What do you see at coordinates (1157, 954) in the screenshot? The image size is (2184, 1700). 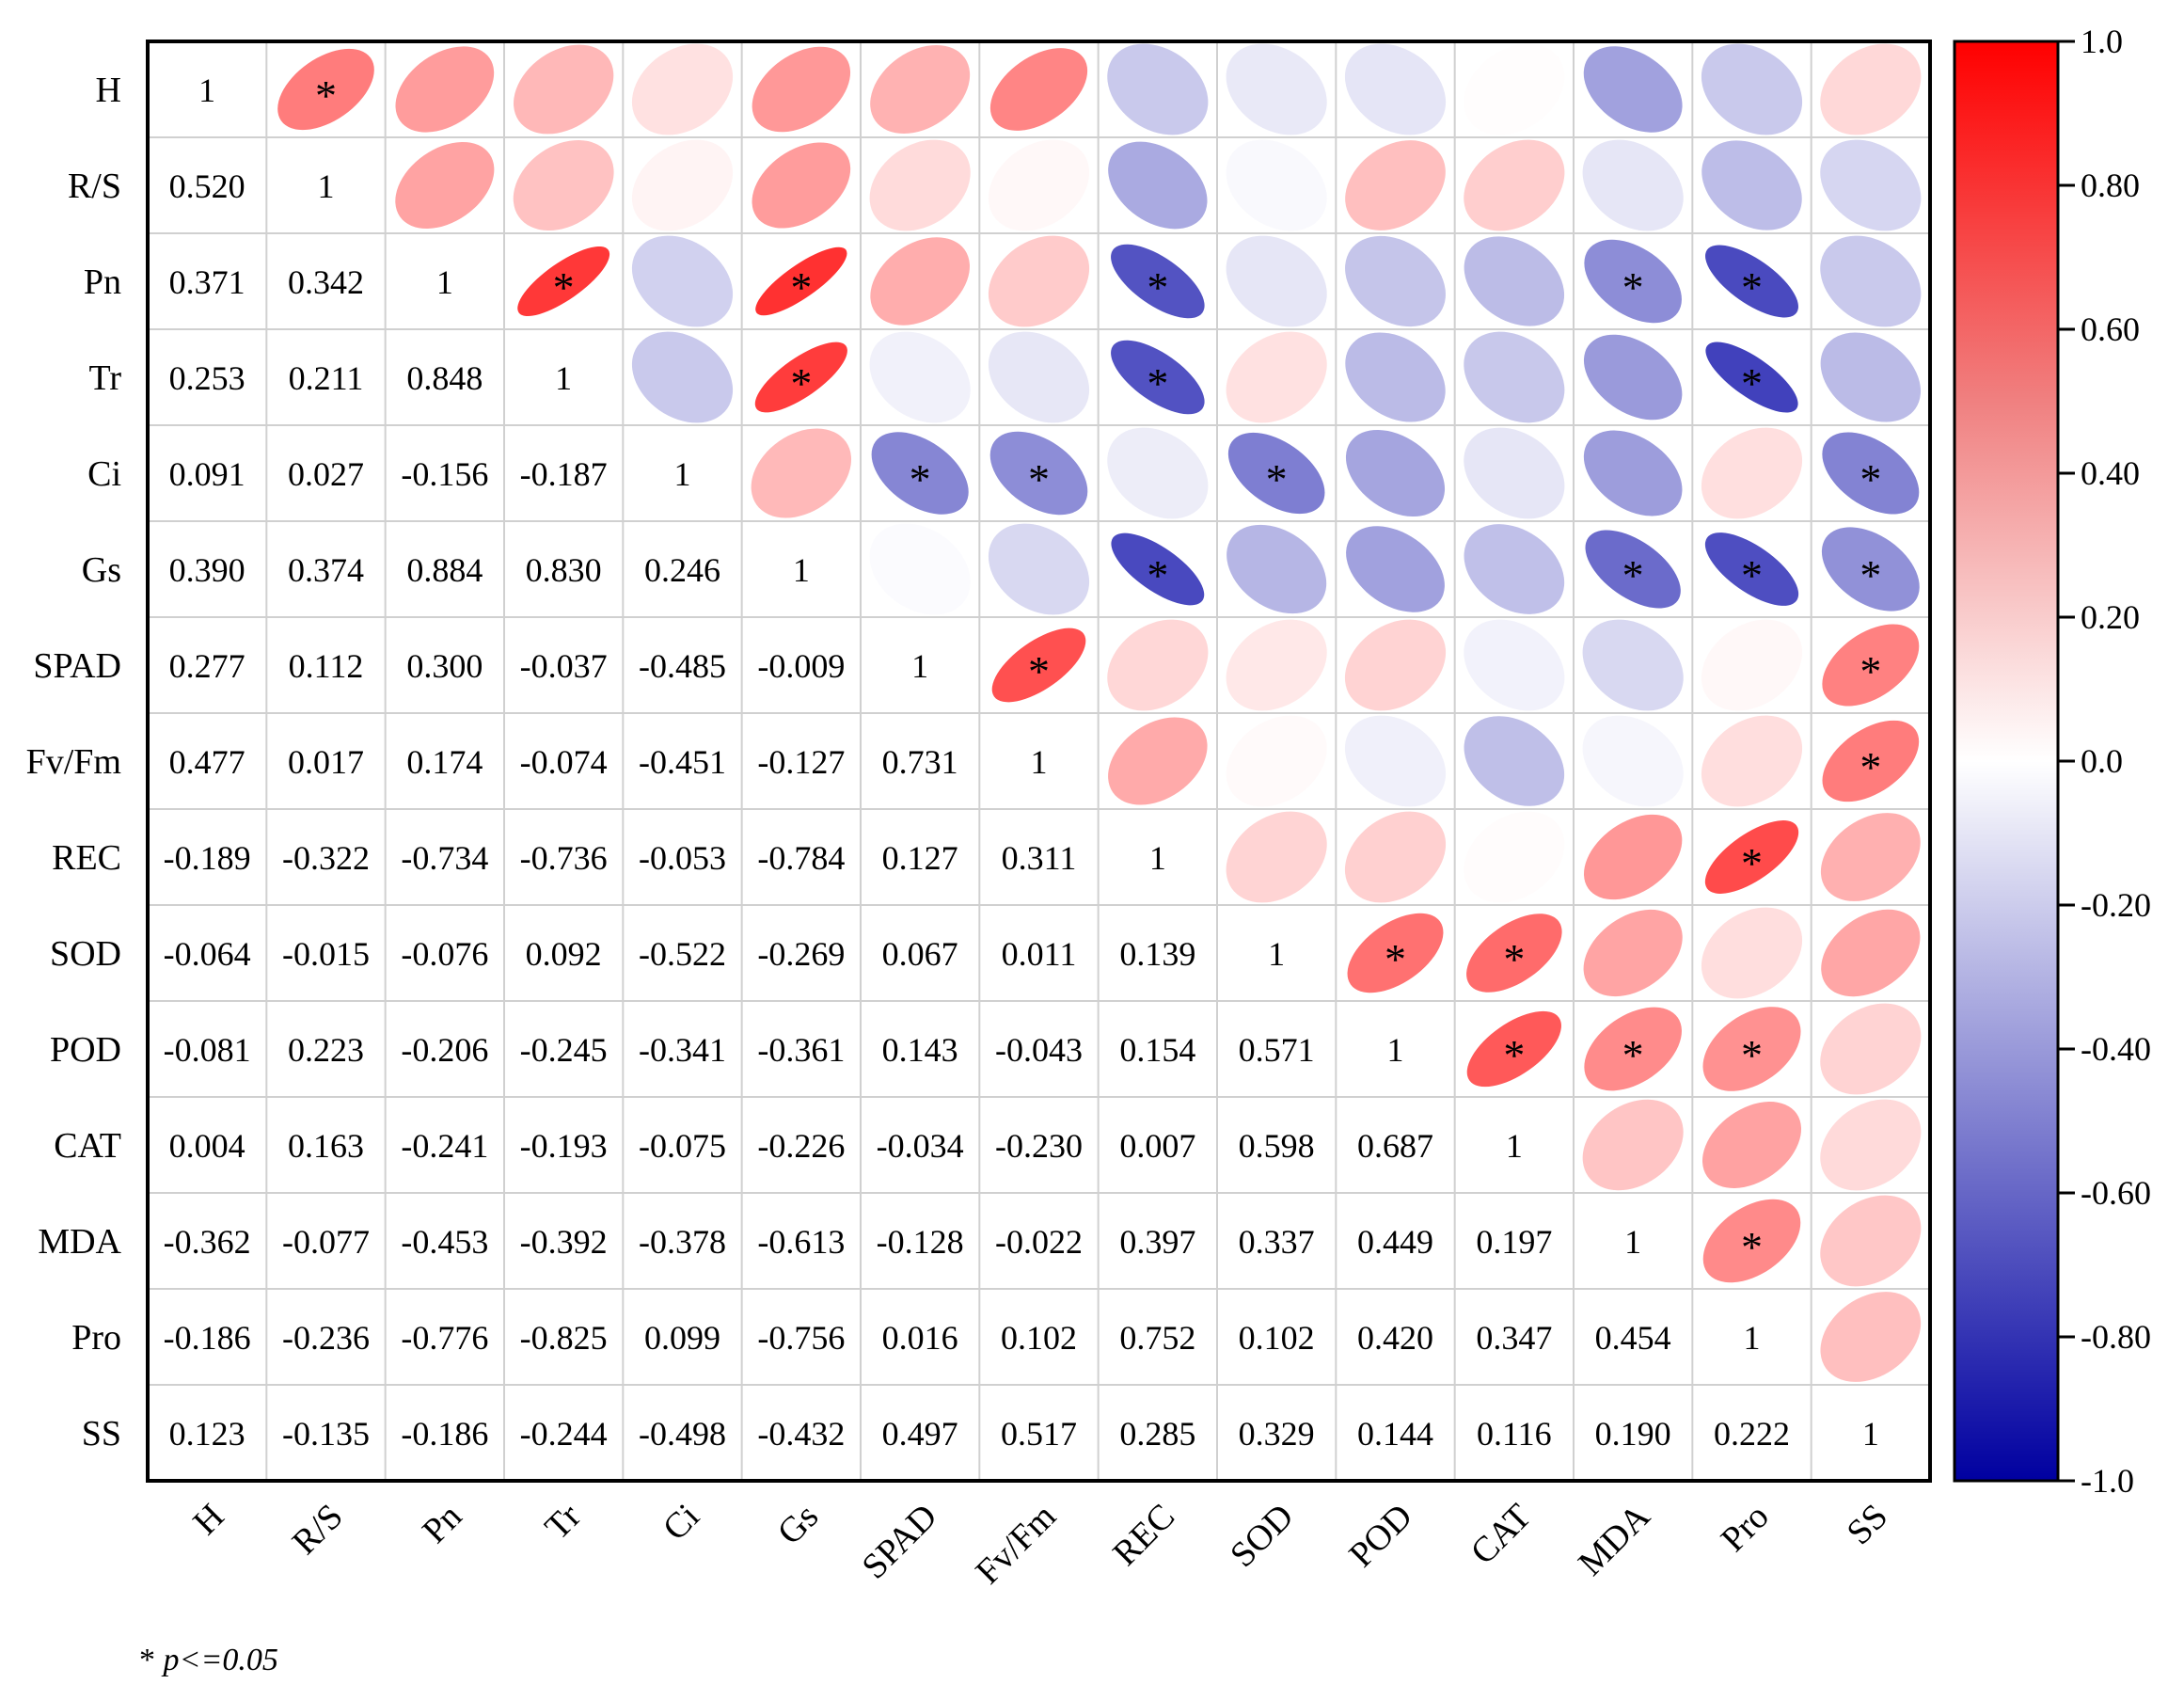 I see `cell-value: 0.139` at bounding box center [1157, 954].